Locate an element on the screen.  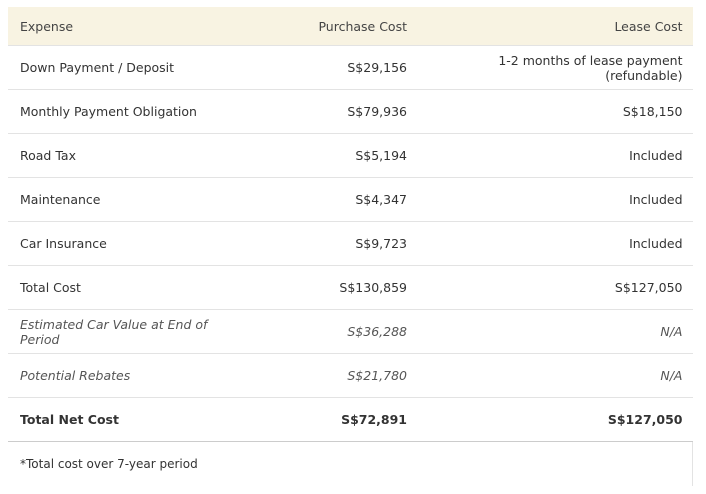
table-cell: 1-2 months of lease payment (refundable) is located at coordinates (550, 67).